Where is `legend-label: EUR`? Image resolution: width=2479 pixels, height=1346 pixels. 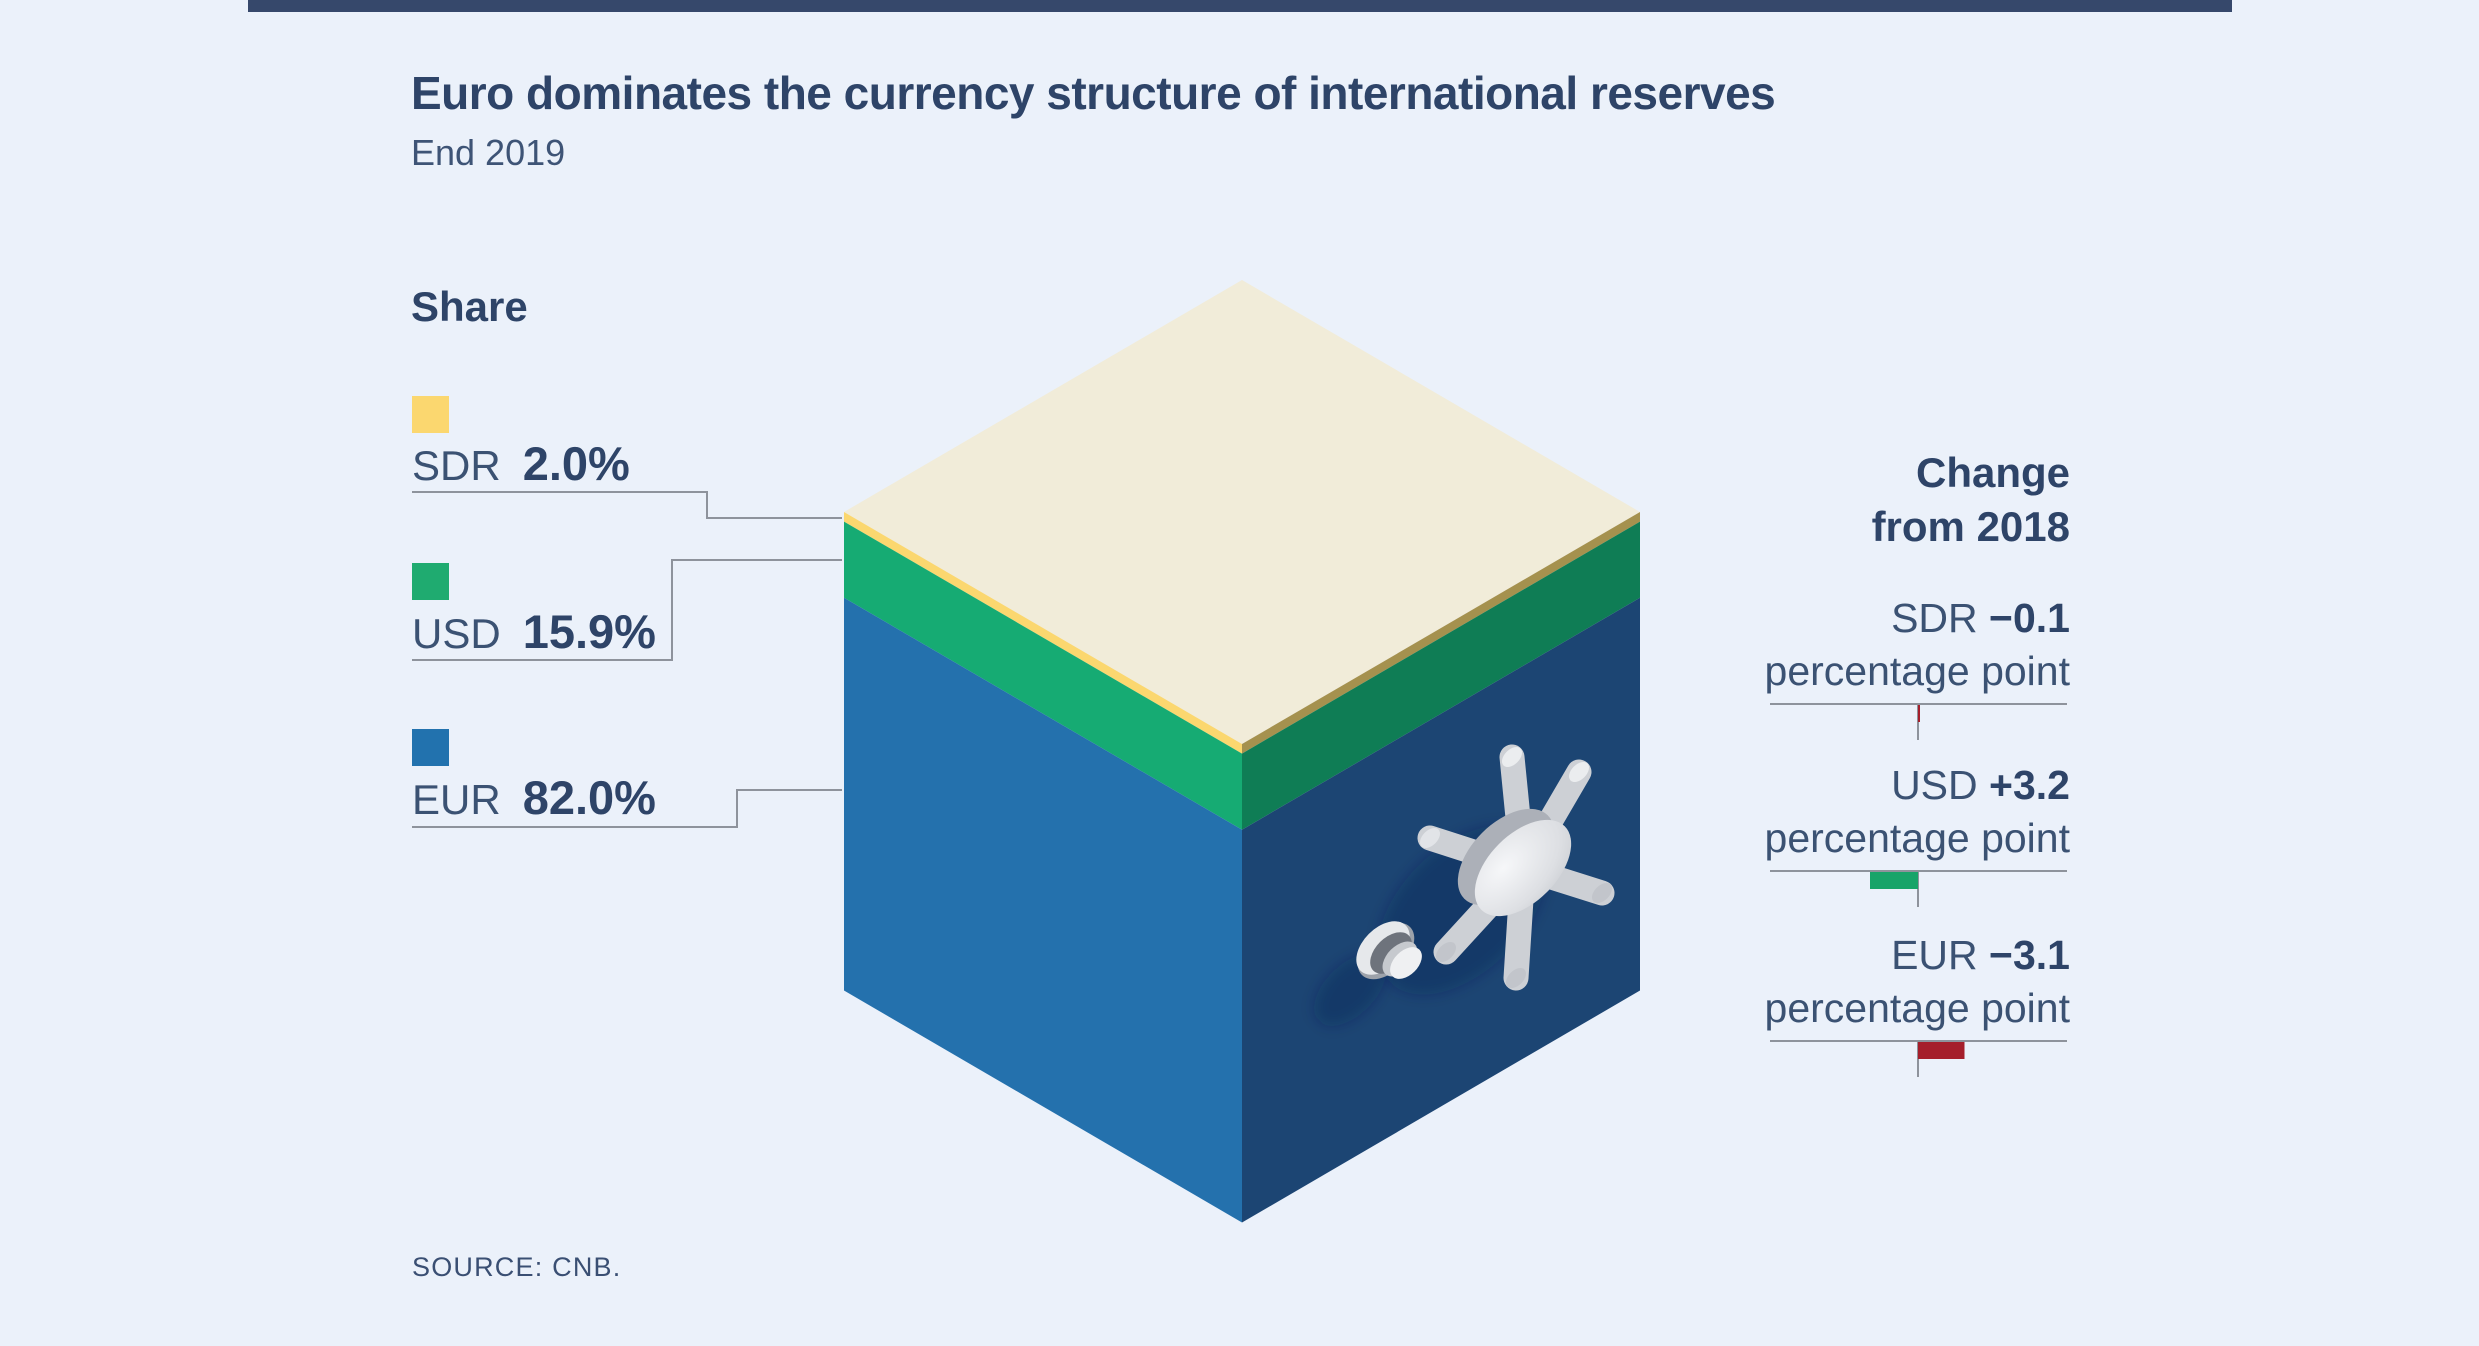 legend-label: EUR is located at coordinates (456, 799).